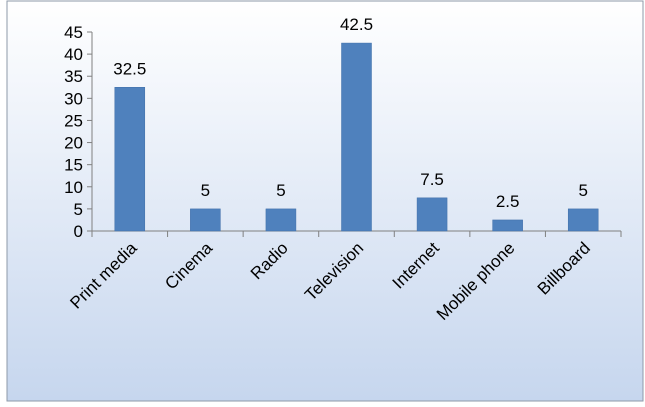 The width and height of the screenshot is (645, 407). I want to click on y-tick-label: 20, so click(73, 143).